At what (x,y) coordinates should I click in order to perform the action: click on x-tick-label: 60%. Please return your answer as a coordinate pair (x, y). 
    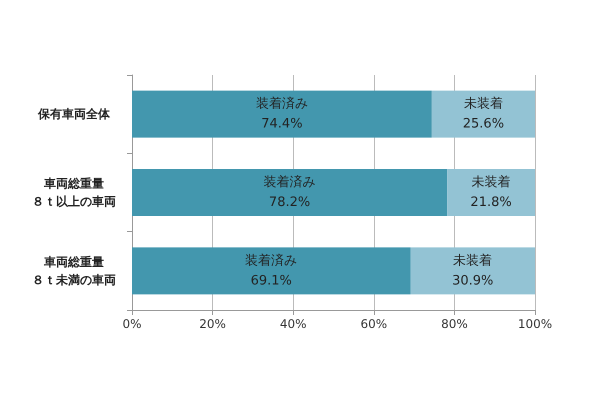
    Looking at the image, I should click on (374, 324).